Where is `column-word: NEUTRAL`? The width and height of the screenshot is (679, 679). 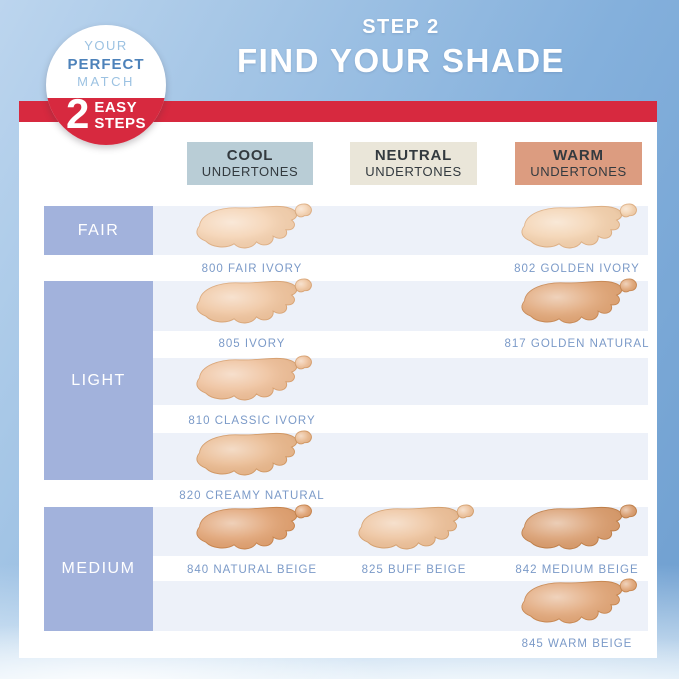 column-word: NEUTRAL is located at coordinates (413, 156).